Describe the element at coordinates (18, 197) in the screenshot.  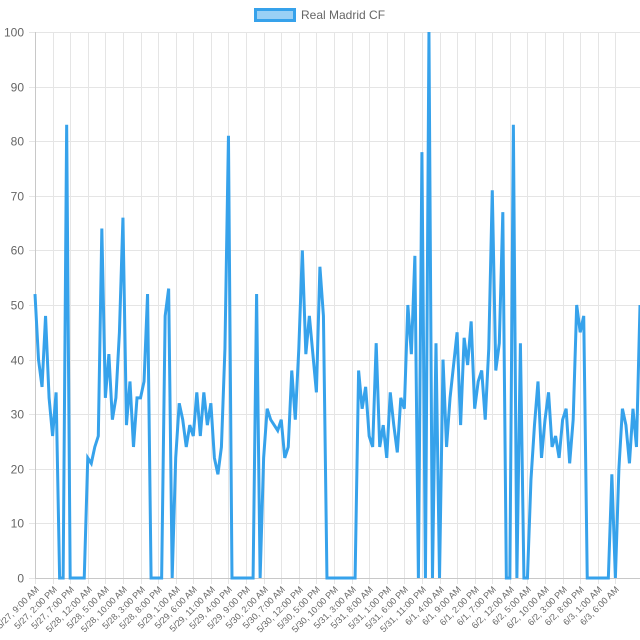
I see `y-tick-label: 70` at that location.